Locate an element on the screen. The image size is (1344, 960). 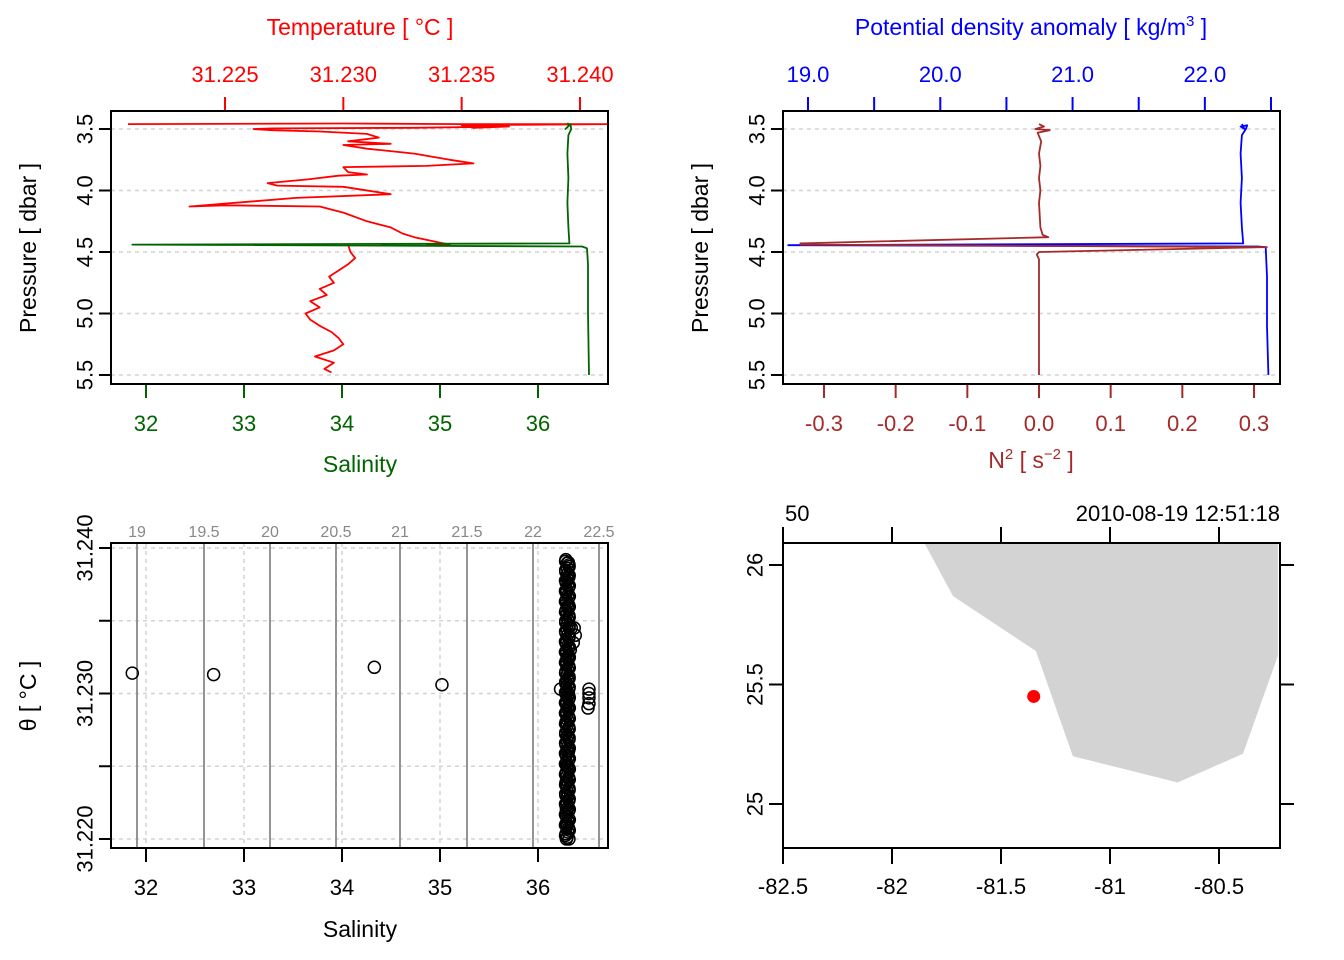
n2-tick-label: 0.2 is located at coordinates (1182, 423).